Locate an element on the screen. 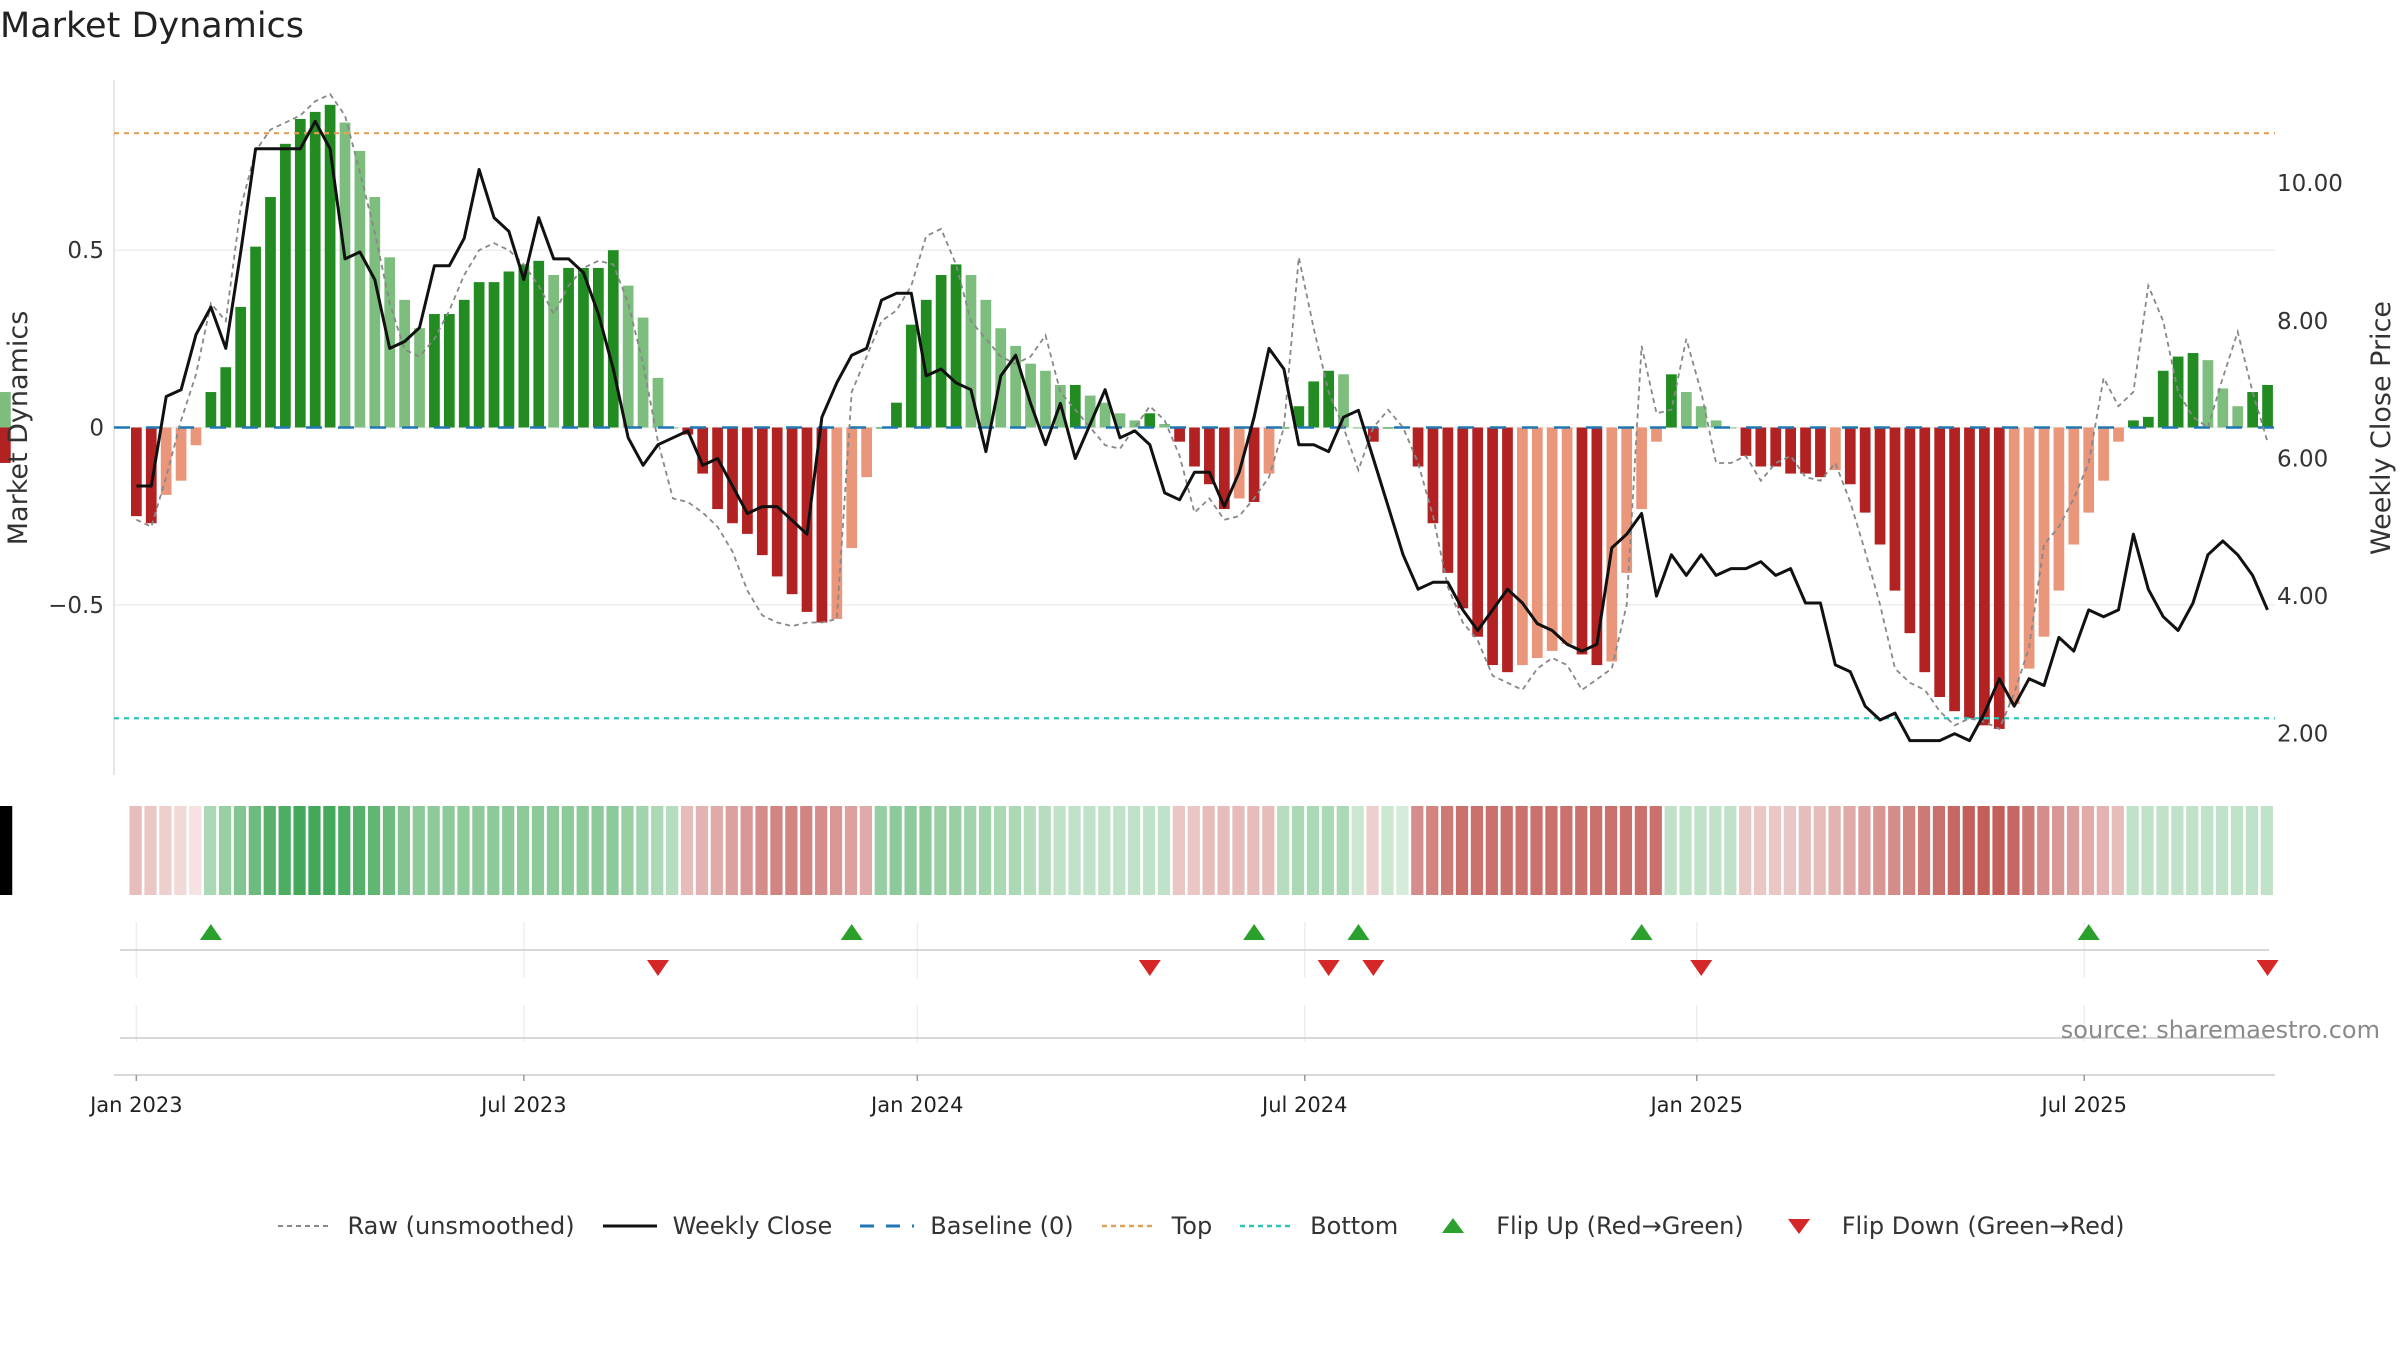 This screenshot has width=2400, height=1350. x-tick-label: Jan 2024 is located at coordinates (916, 1105).